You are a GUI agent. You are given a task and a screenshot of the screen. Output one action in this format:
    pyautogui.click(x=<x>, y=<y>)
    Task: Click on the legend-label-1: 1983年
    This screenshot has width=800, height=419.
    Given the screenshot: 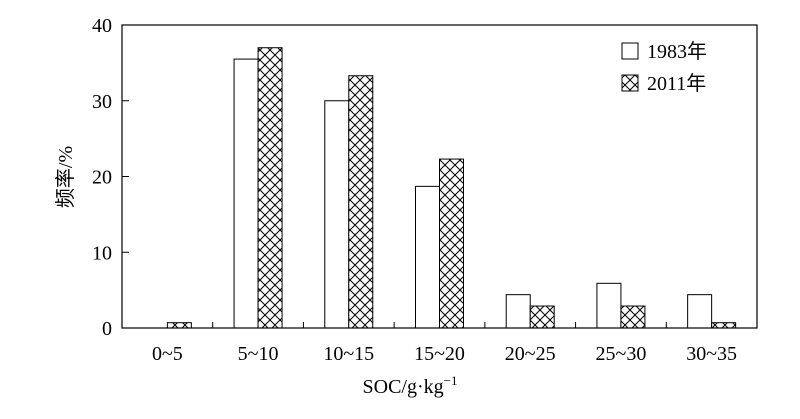 What is the action you would take?
    pyautogui.click(x=677, y=51)
    